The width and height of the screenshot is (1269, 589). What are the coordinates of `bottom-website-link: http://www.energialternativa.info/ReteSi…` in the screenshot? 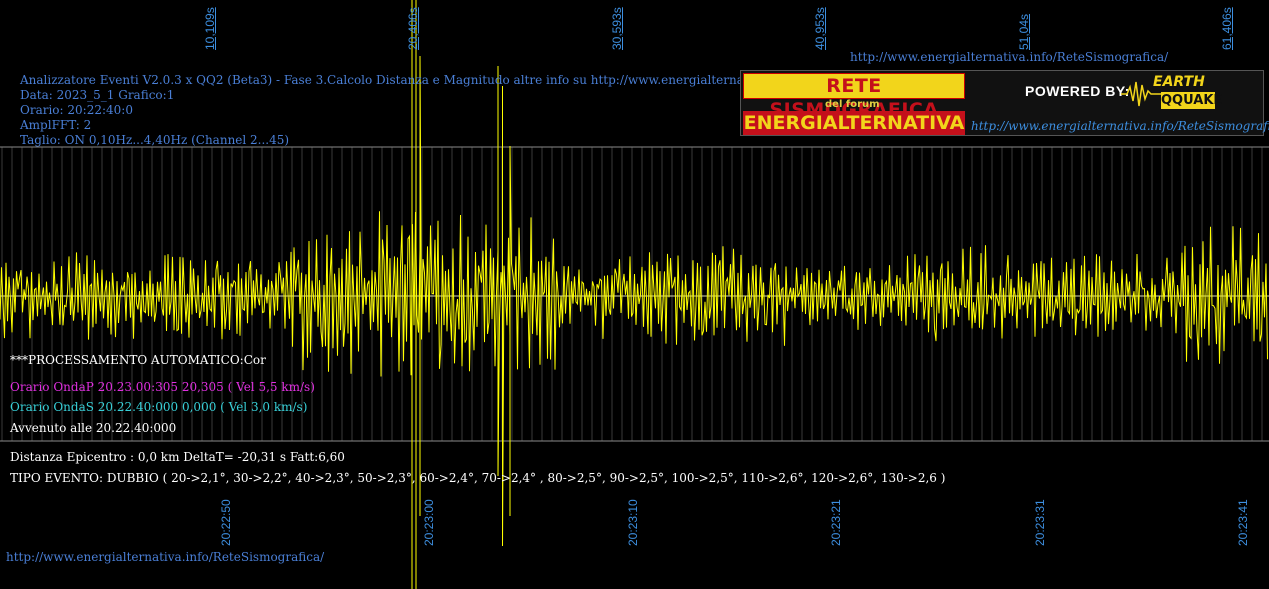 It's located at (165, 557).